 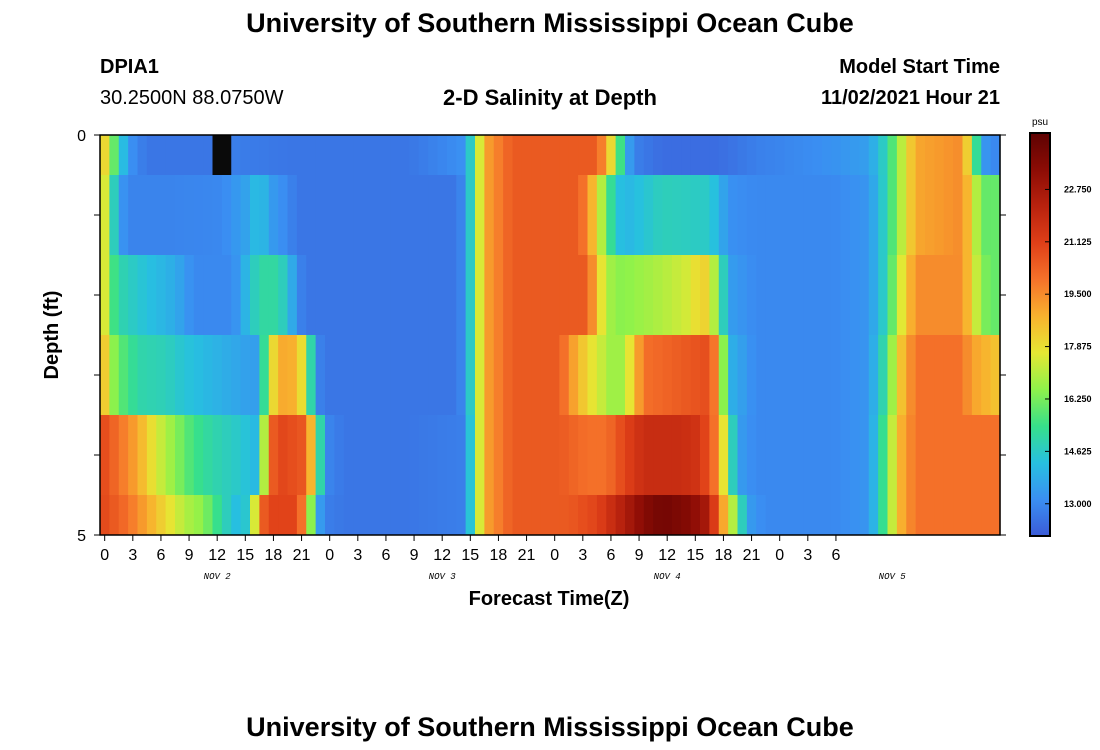 What do you see at coordinates (81, 536) in the screenshot?
I see `y-tick-label: 5` at bounding box center [81, 536].